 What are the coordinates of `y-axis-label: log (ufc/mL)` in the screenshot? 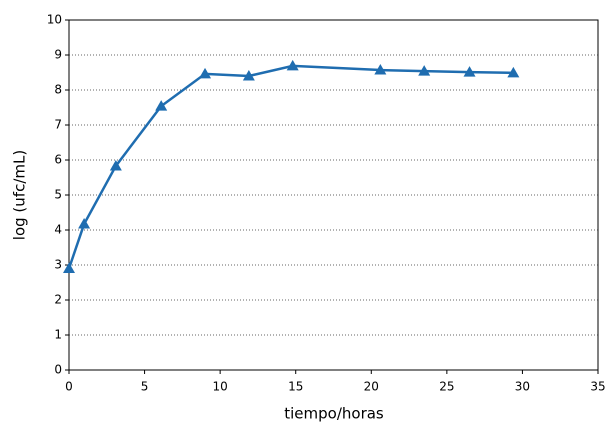 It's located at (20, 195).